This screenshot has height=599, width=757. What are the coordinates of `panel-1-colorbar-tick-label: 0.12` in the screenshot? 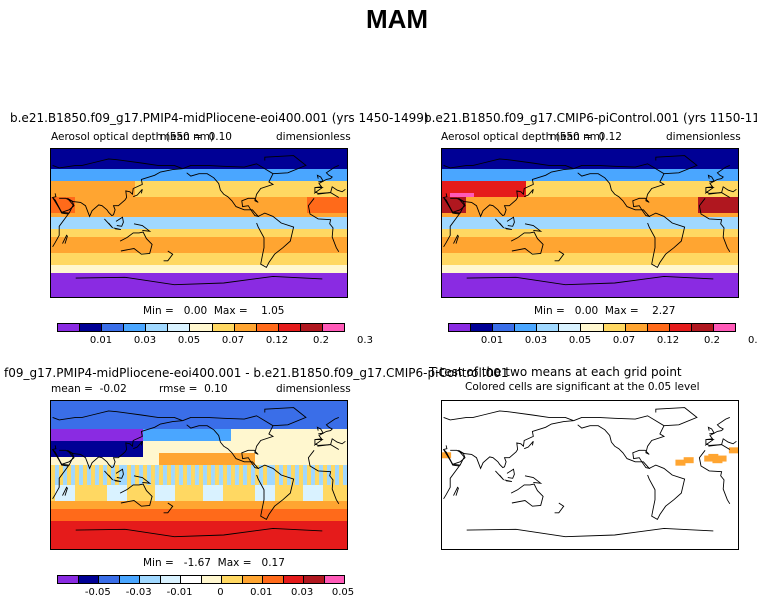 It's located at (277, 340).